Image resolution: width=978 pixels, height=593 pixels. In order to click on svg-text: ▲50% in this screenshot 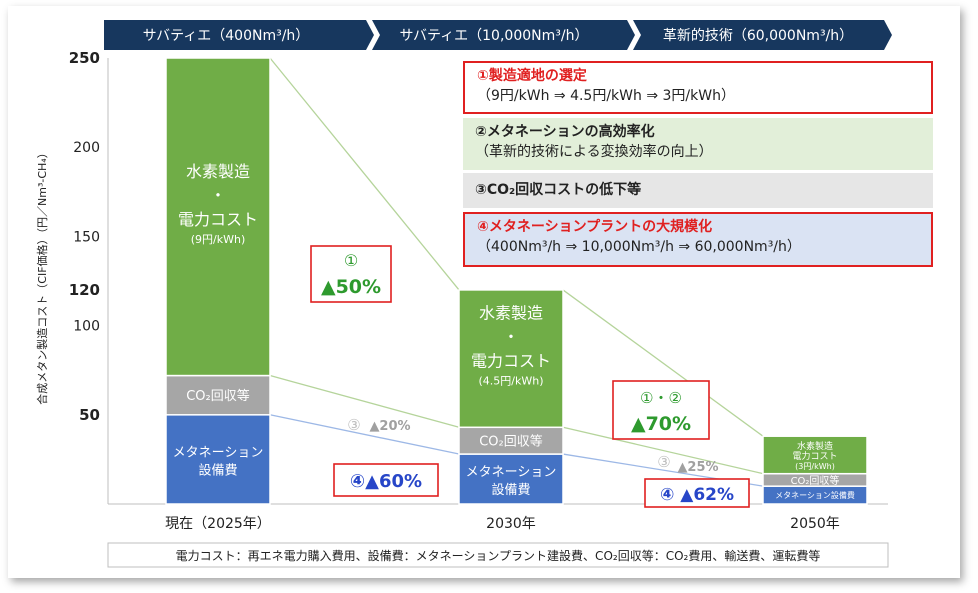, I will do `click(351, 287)`.